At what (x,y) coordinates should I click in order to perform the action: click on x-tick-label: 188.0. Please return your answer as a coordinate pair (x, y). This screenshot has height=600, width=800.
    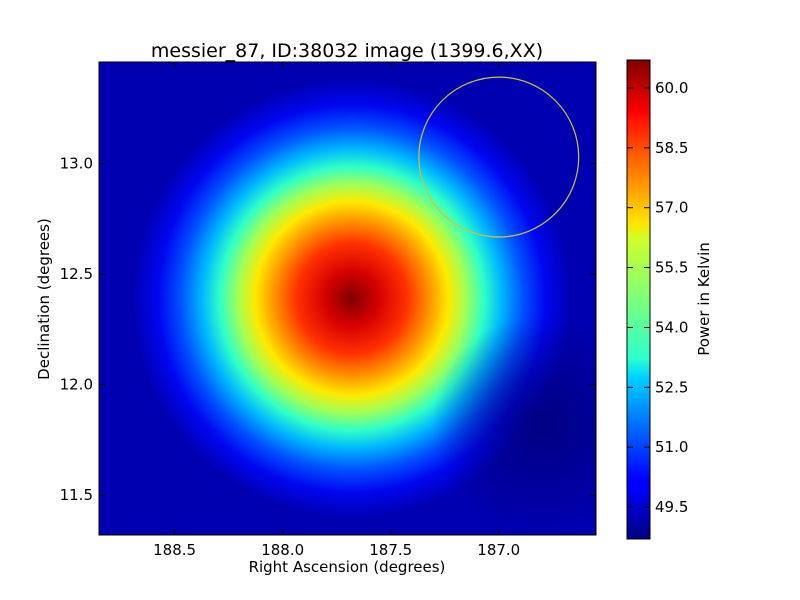
    Looking at the image, I should click on (282, 550).